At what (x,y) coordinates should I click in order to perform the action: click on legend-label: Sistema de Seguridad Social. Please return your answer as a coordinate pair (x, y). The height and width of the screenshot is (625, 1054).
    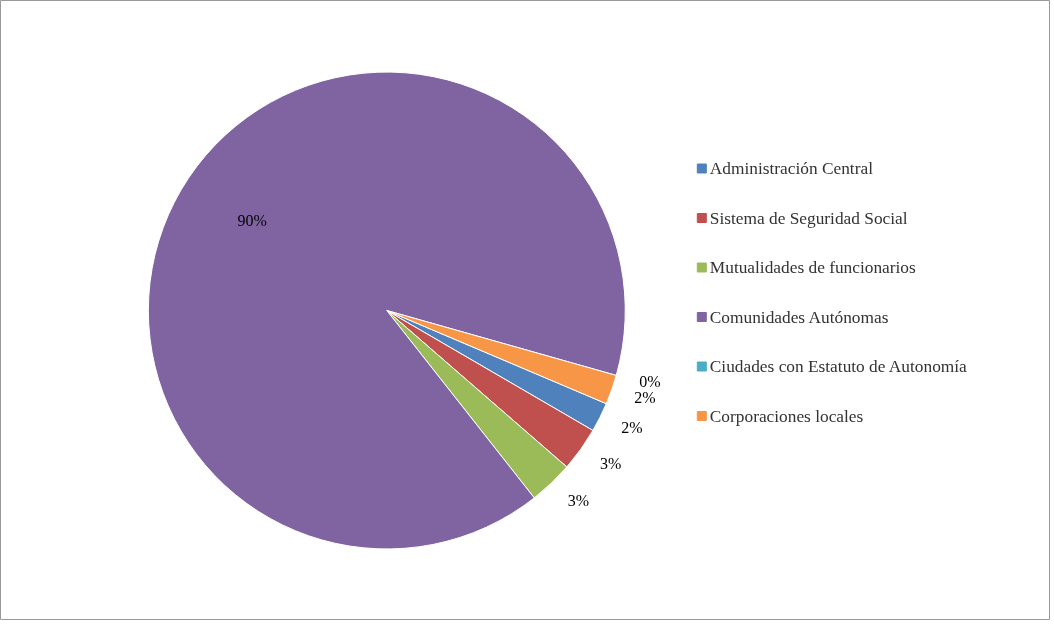
    Looking at the image, I should click on (808, 218).